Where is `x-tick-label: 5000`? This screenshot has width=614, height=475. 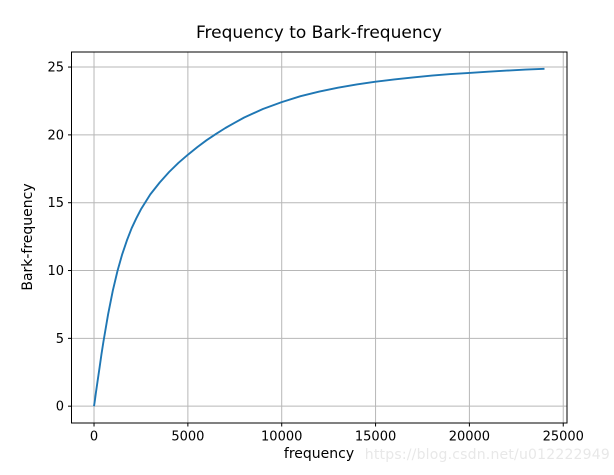
x-tick-label: 5000 is located at coordinates (187, 437).